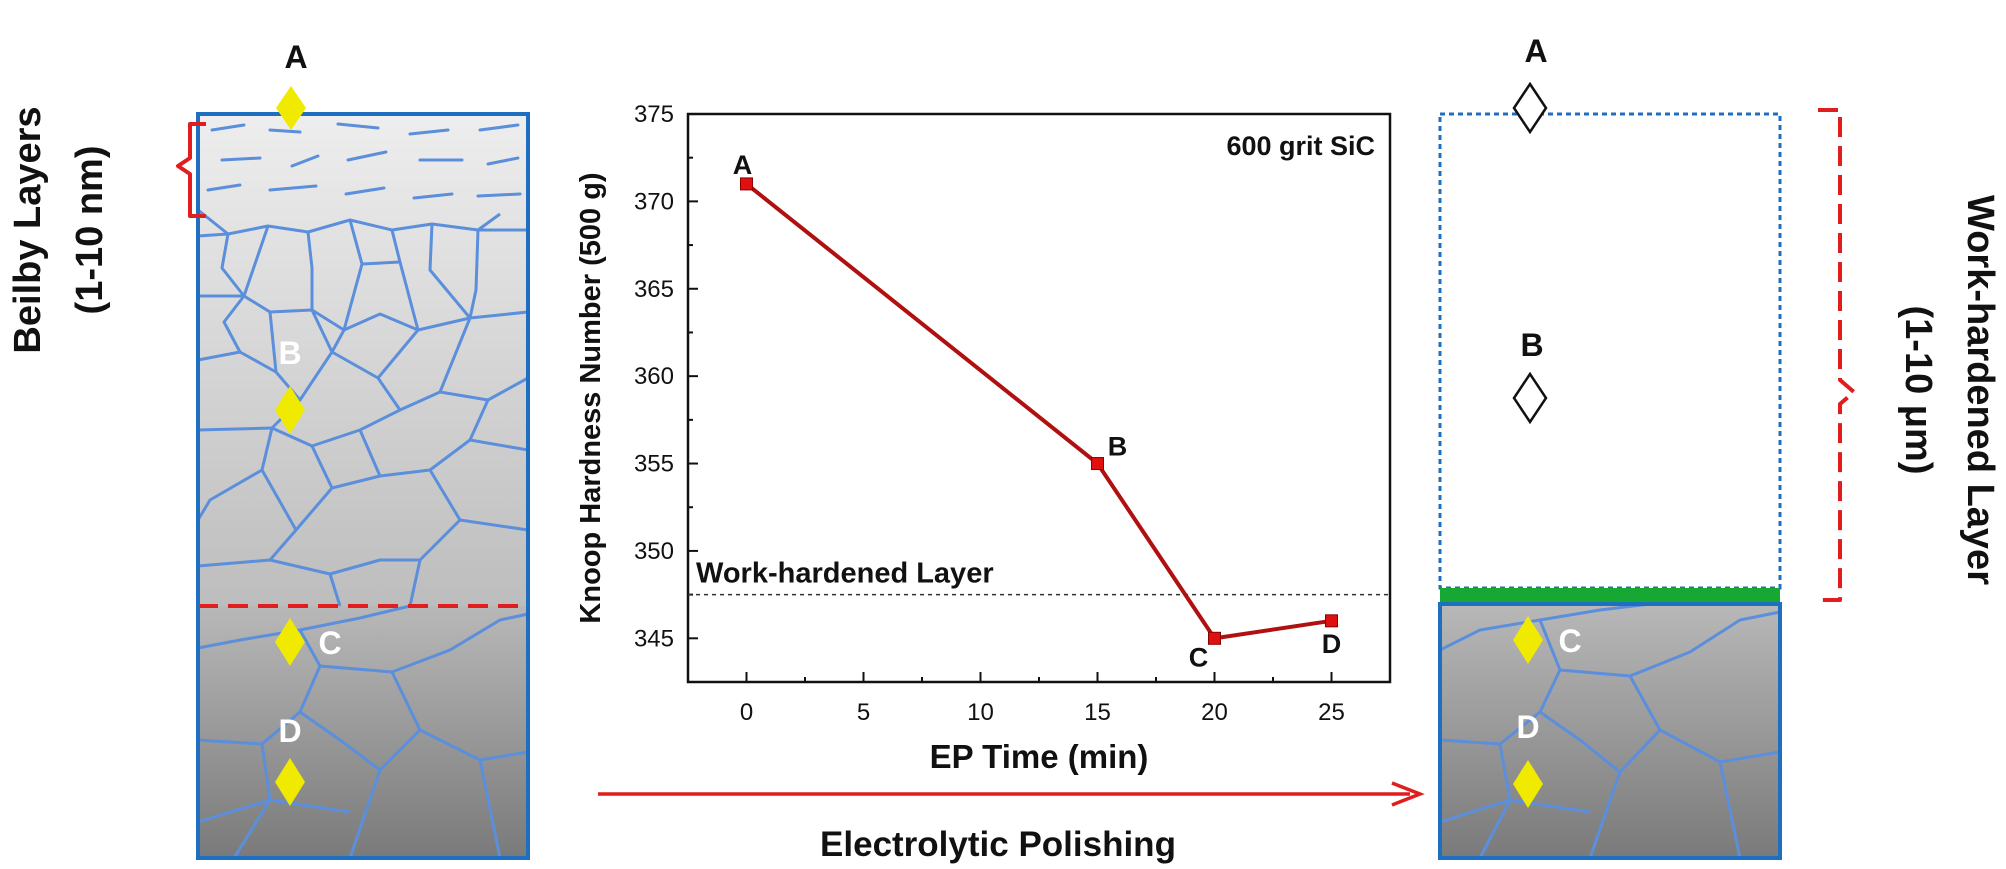  What do you see at coordinates (1214, 712) in the screenshot?
I see `x-tick-label: 20` at bounding box center [1214, 712].